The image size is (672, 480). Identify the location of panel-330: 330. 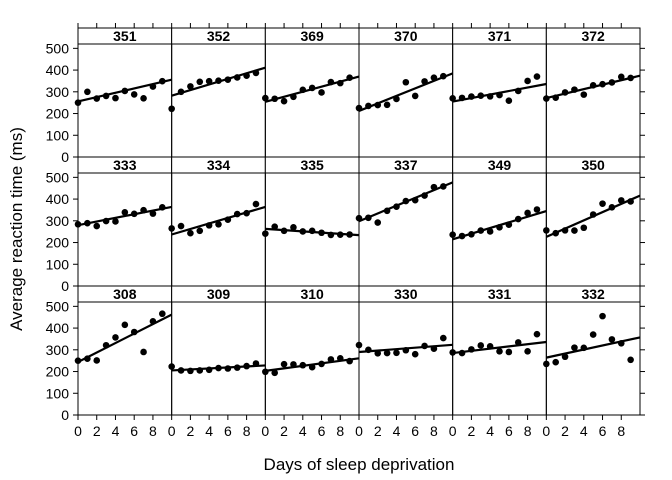
(404, 350).